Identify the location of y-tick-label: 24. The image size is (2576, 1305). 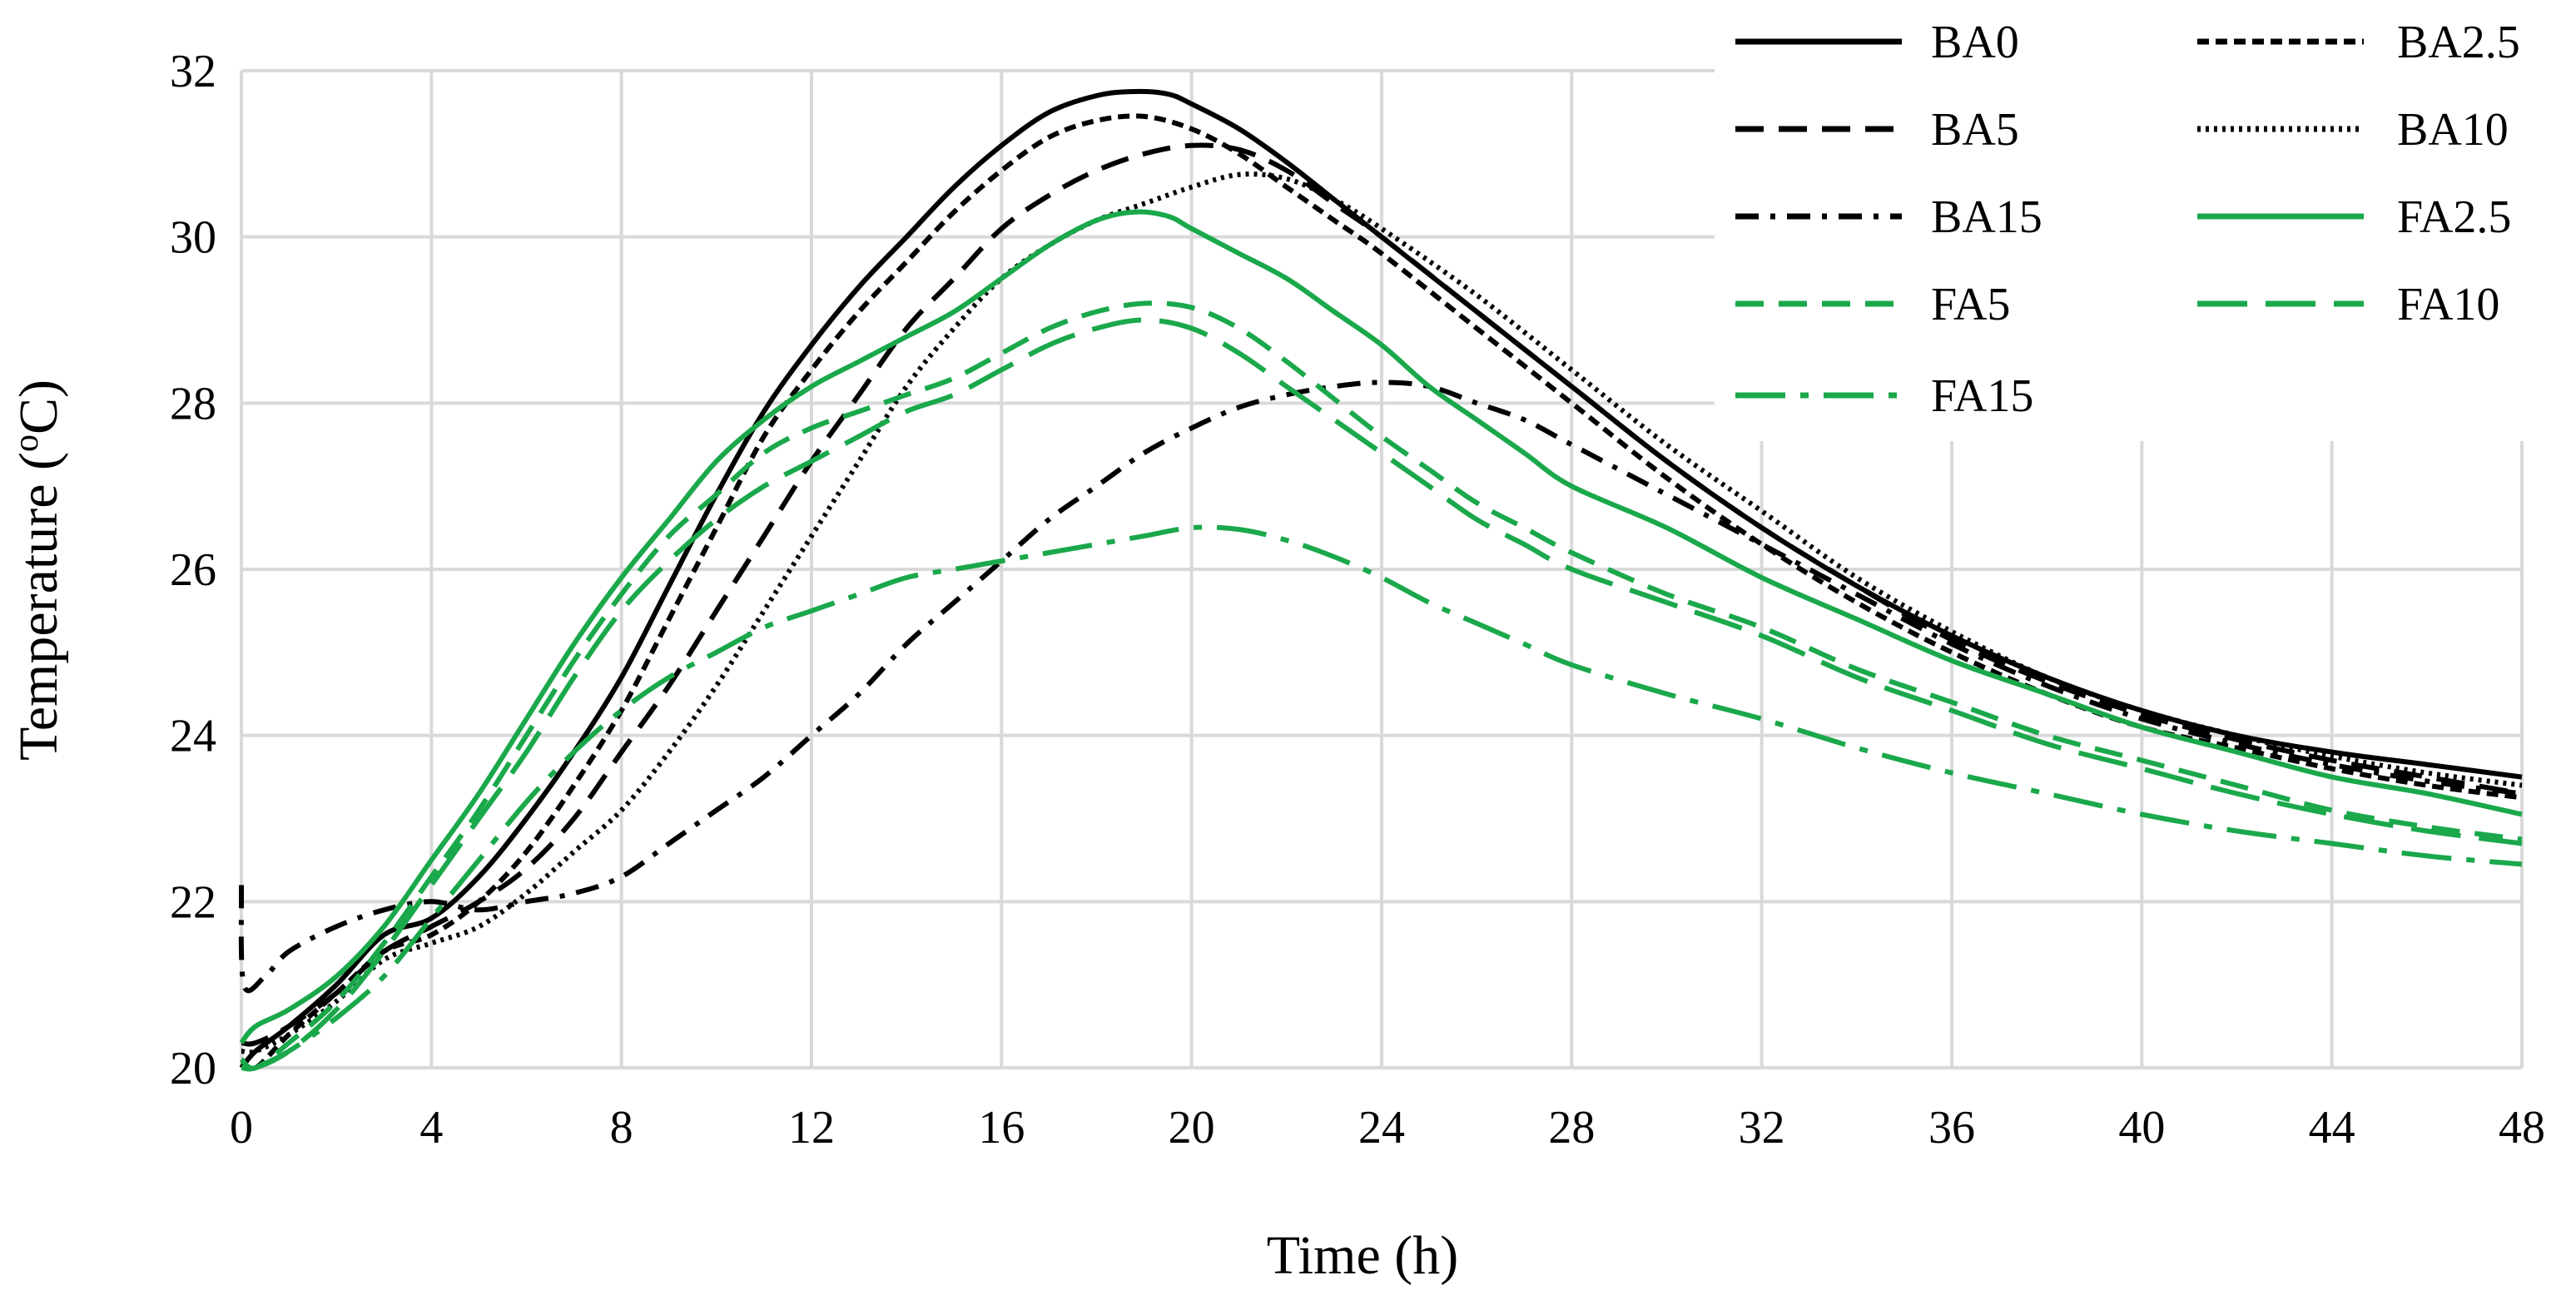
(193, 736).